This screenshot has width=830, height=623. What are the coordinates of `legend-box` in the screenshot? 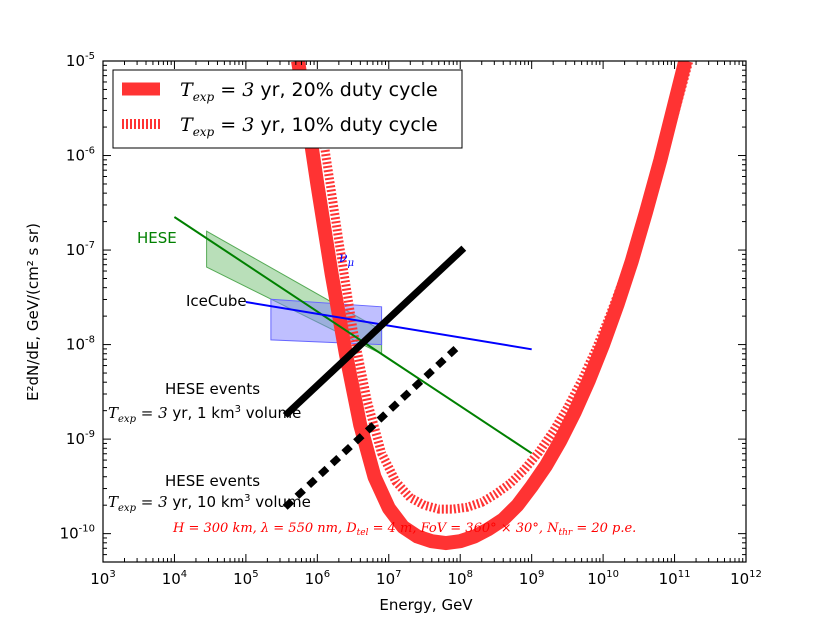 It's located at (287, 109).